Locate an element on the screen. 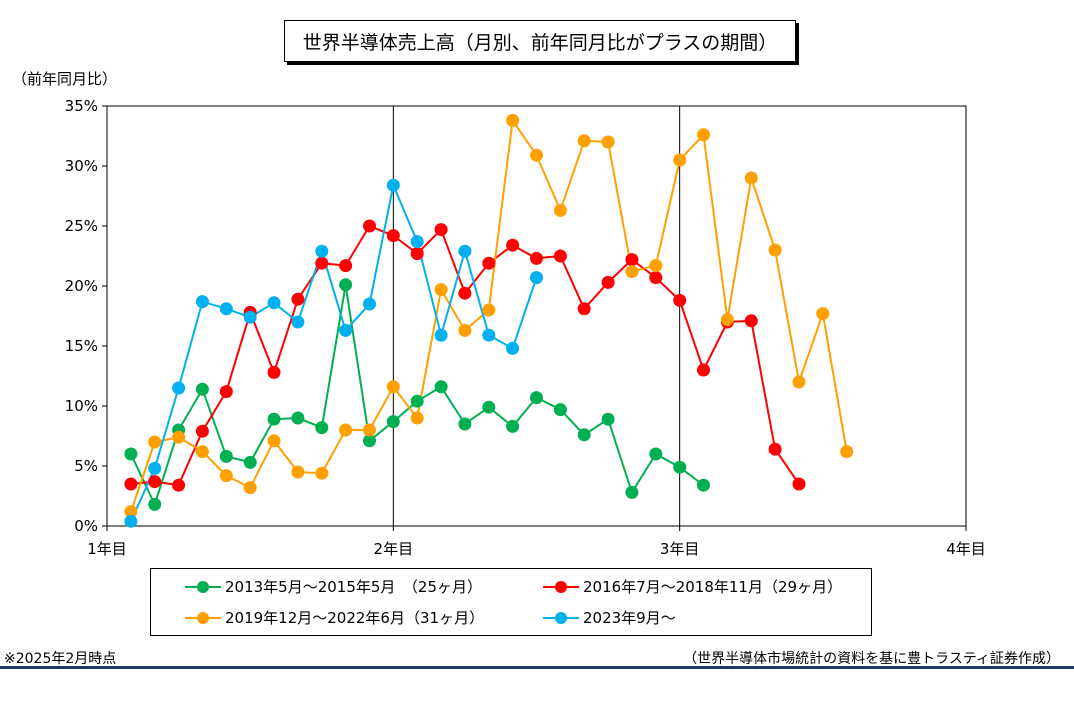  legend-item-series1: 2013年5月～2015年5月 （25ヶ月） is located at coordinates (333, 586).